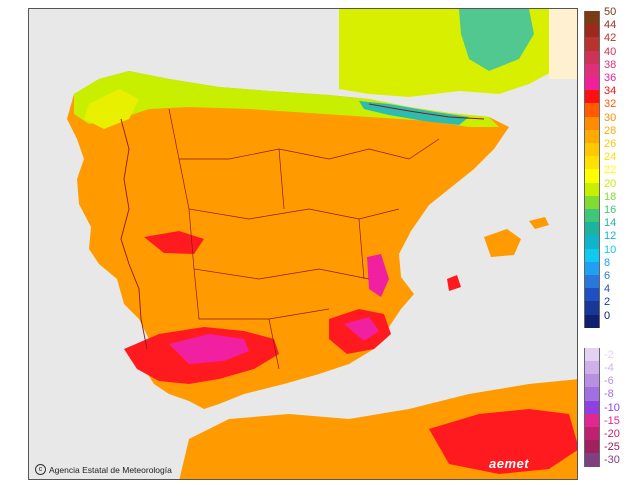 This screenshot has height=500, width=630. What do you see at coordinates (610, 91) in the screenshot?
I see `legend-label: 34` at bounding box center [610, 91].